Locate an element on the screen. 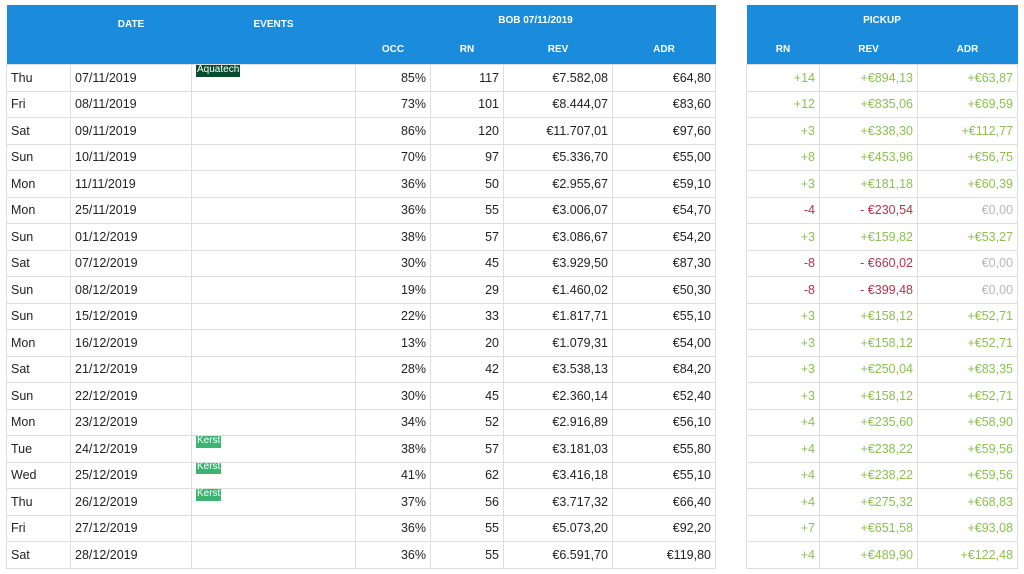 This screenshot has width=1024, height=574. pickup-row: +3 +€338,30 +€112,77 is located at coordinates (882, 131).